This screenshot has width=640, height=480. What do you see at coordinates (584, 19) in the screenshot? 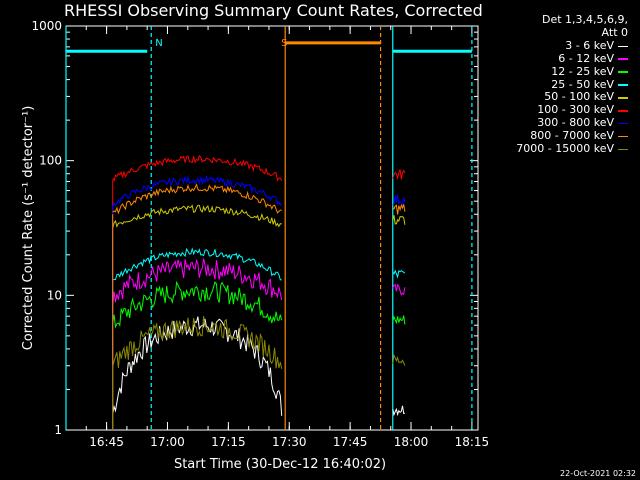
I see `legend-header-line-1: Det 1,3,4,5,6,9,` at bounding box center [584, 19].